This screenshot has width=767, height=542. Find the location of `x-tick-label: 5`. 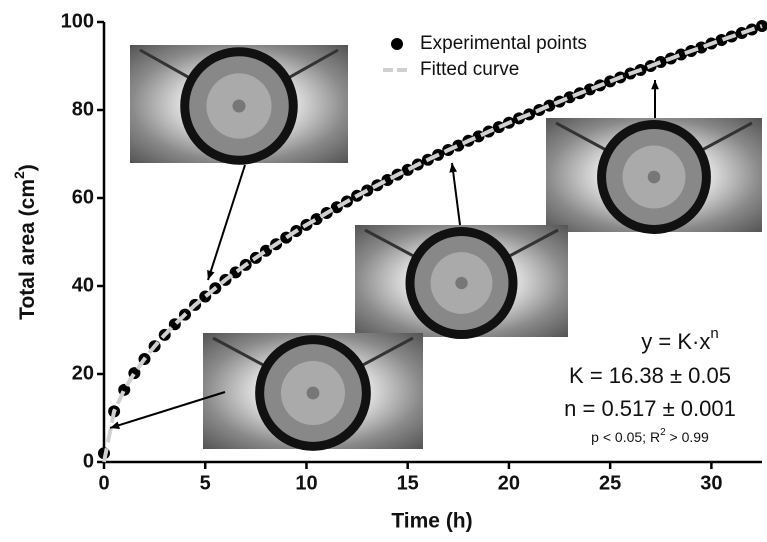

x-tick-label: 5 is located at coordinates (205, 483).